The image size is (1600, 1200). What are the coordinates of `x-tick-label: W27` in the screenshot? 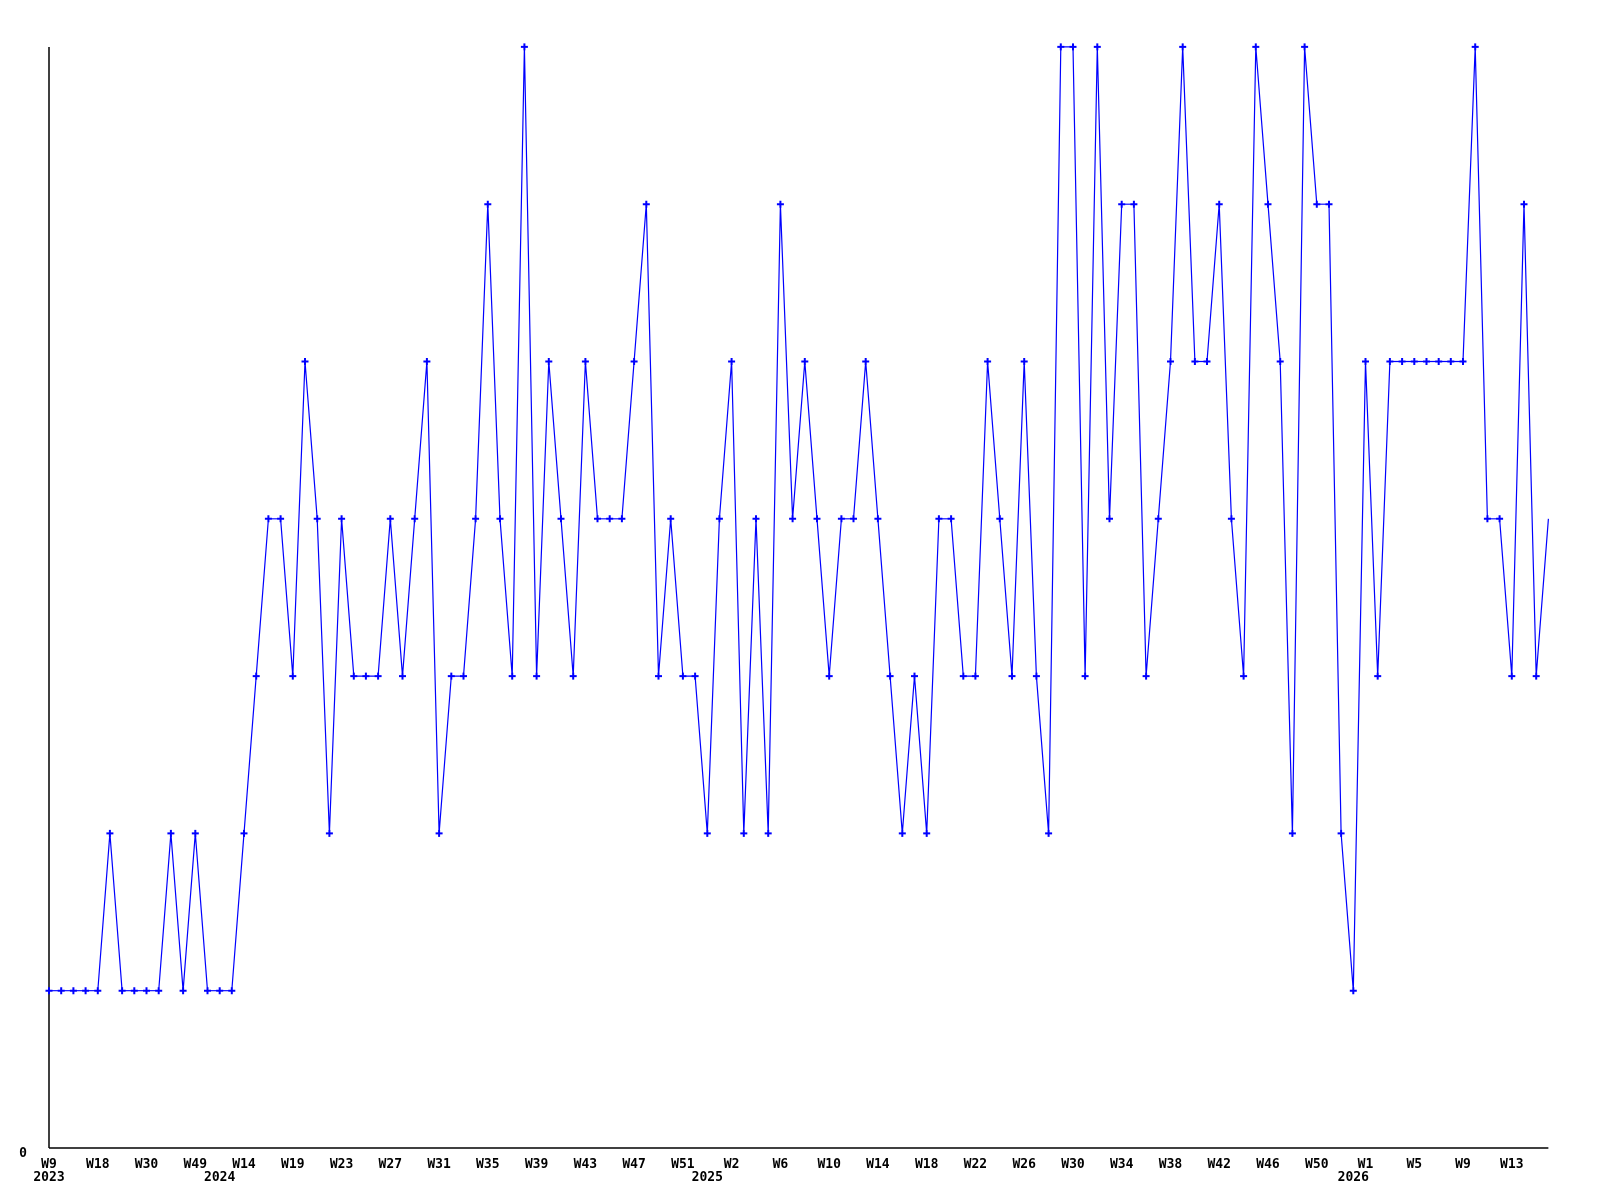 It's located at (390, 1164).